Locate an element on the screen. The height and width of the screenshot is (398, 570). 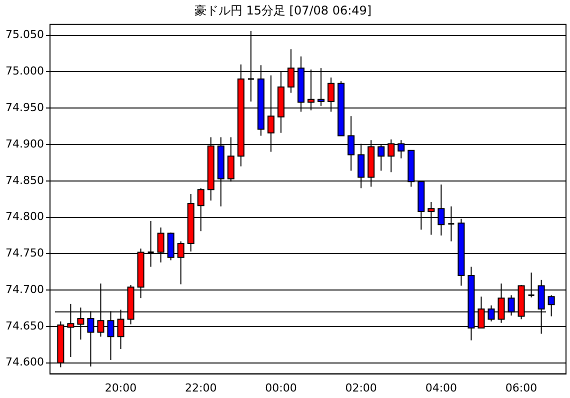
y-tick-label: 74.800 is located at coordinates (25, 217).